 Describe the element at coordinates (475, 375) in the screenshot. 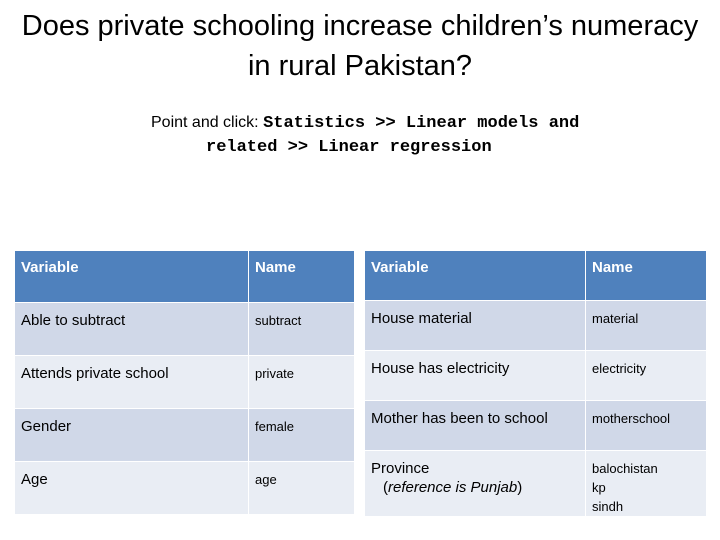

I see `variable-cell: House has electricity` at that location.